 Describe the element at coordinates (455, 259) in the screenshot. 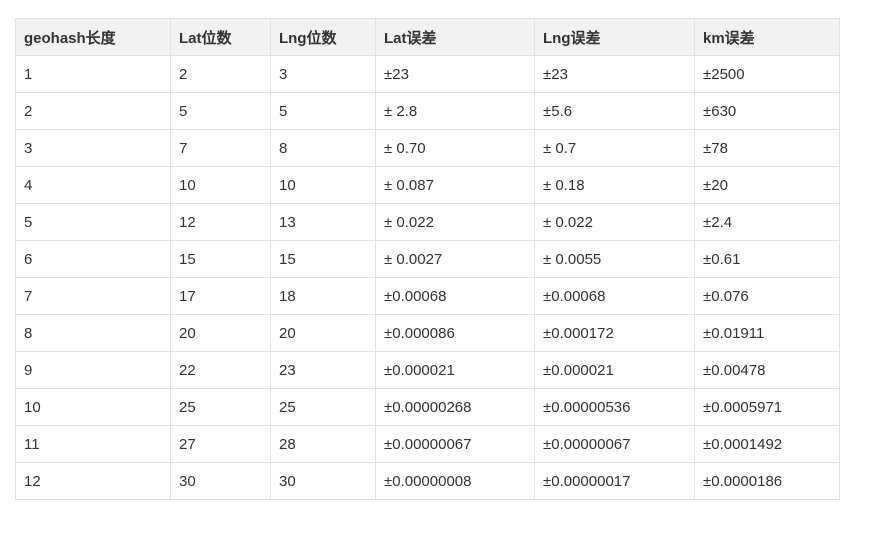

I see `cell-lat-error: ± 0.0027` at that location.